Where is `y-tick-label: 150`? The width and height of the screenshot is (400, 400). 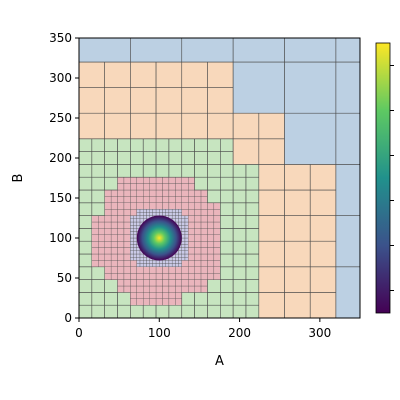
y-tick-label: 150 is located at coordinates (60, 198).